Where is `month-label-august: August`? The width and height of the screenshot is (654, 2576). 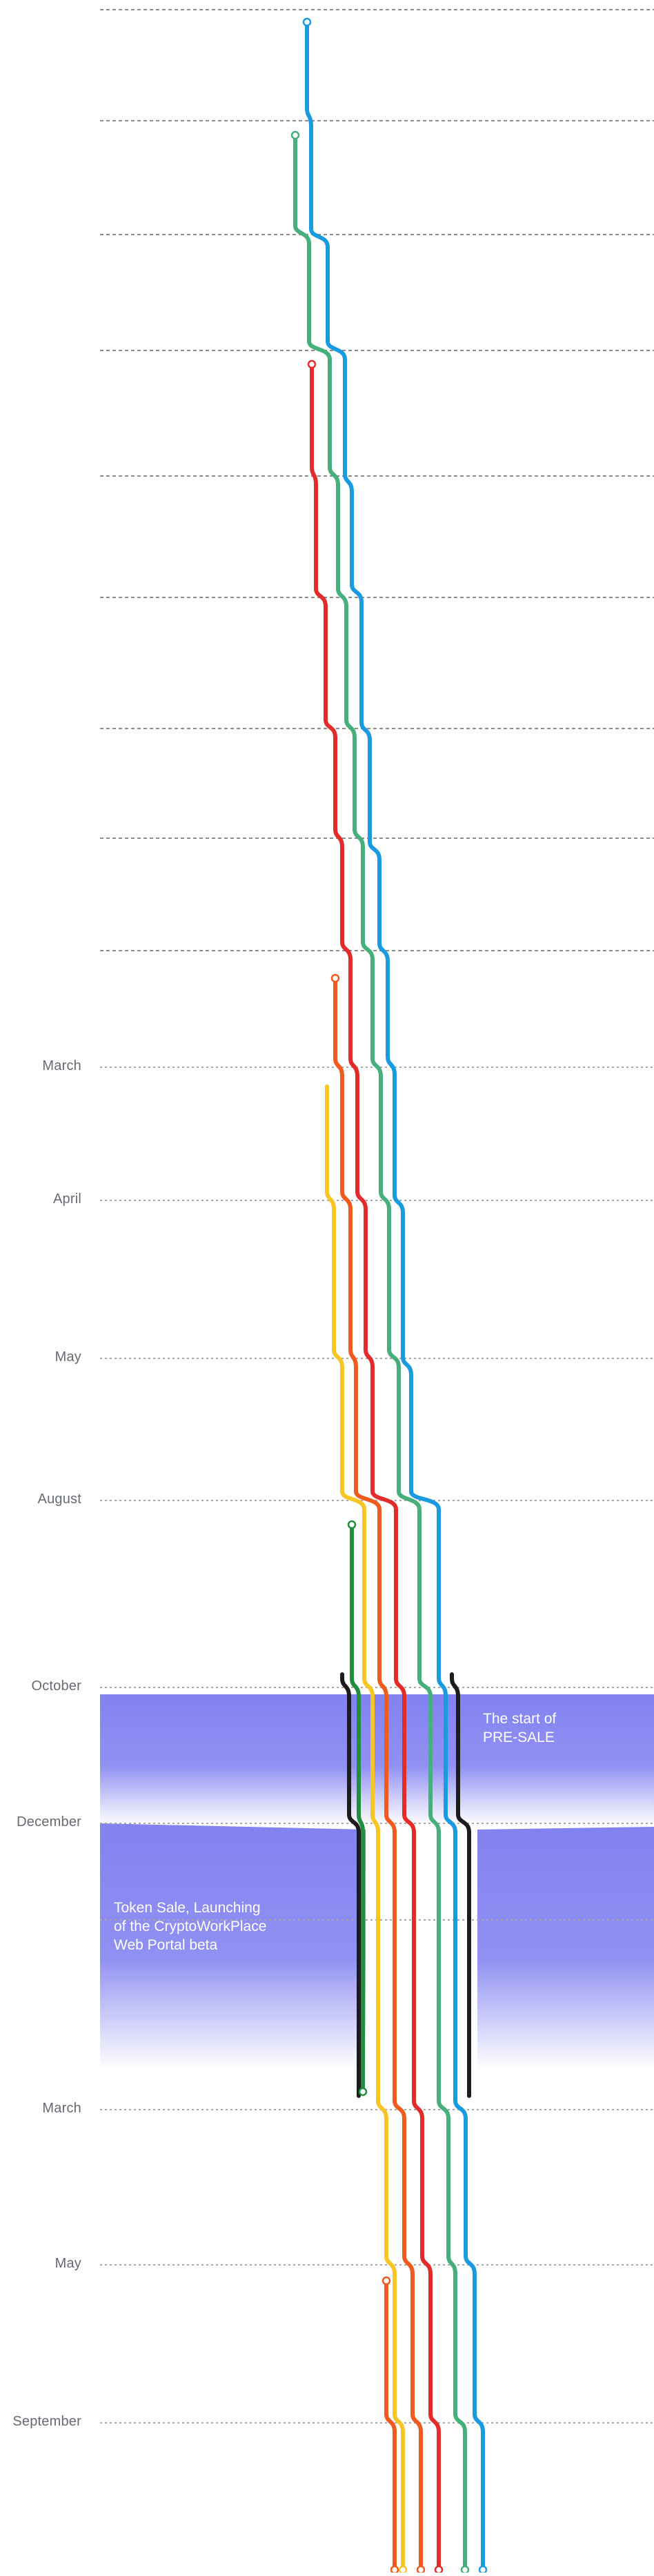
month-label-august: August is located at coordinates (59, 1499).